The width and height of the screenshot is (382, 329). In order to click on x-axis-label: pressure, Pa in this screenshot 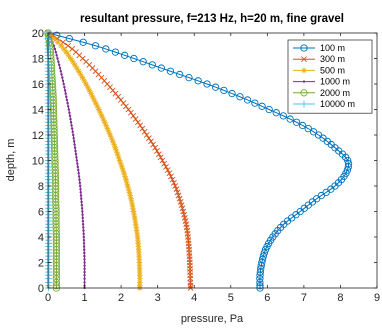, I will do `click(212, 319)`.